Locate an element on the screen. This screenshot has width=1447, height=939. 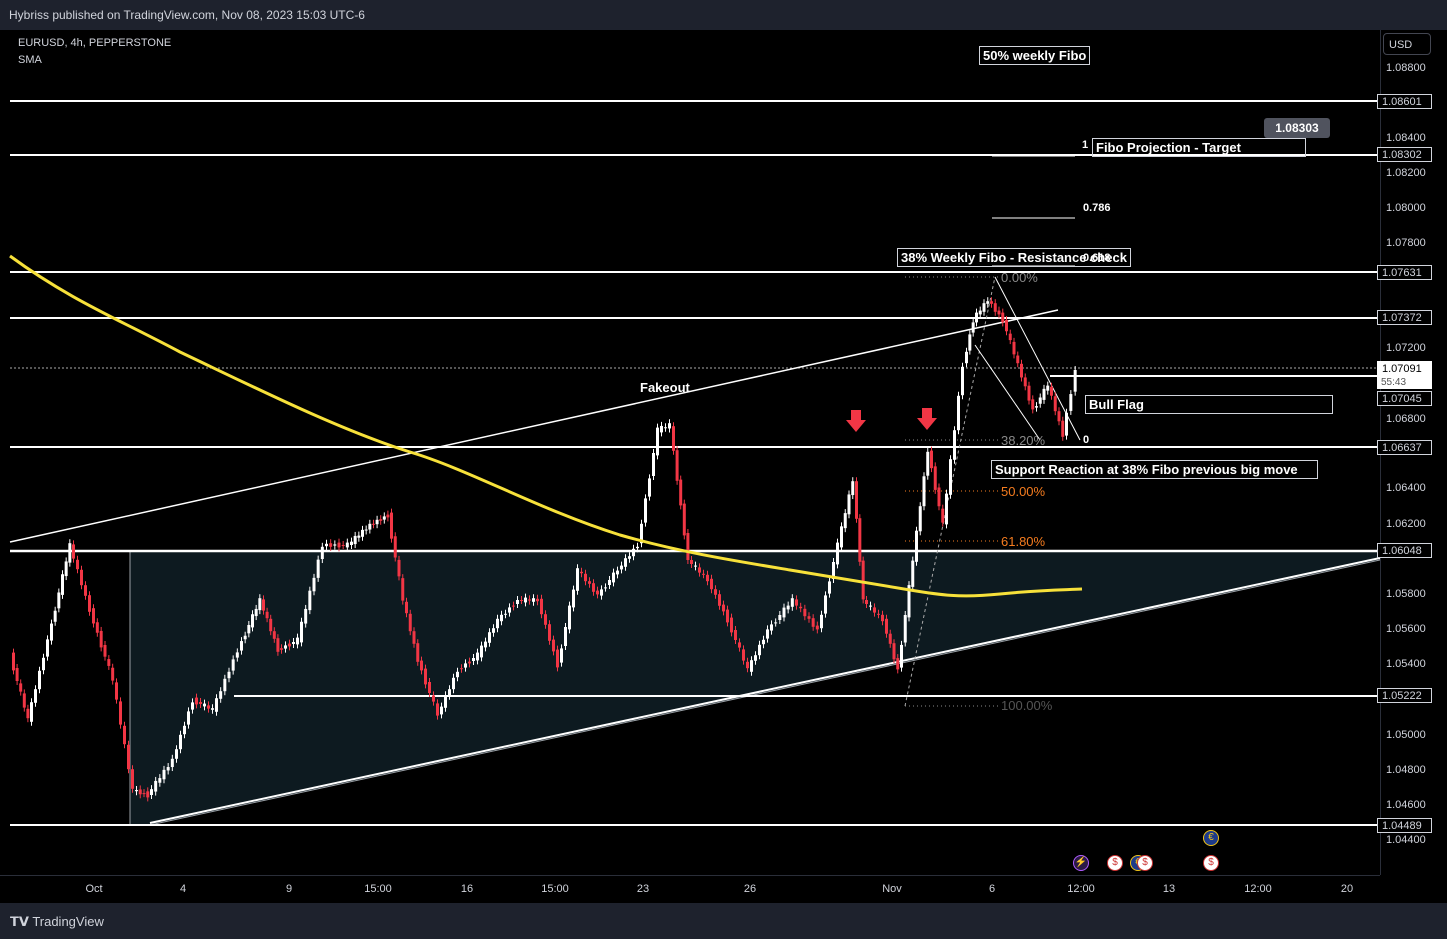
chart-legend: EURUSD, 4h, PEPPERSTONE SMA is located at coordinates (94, 52).